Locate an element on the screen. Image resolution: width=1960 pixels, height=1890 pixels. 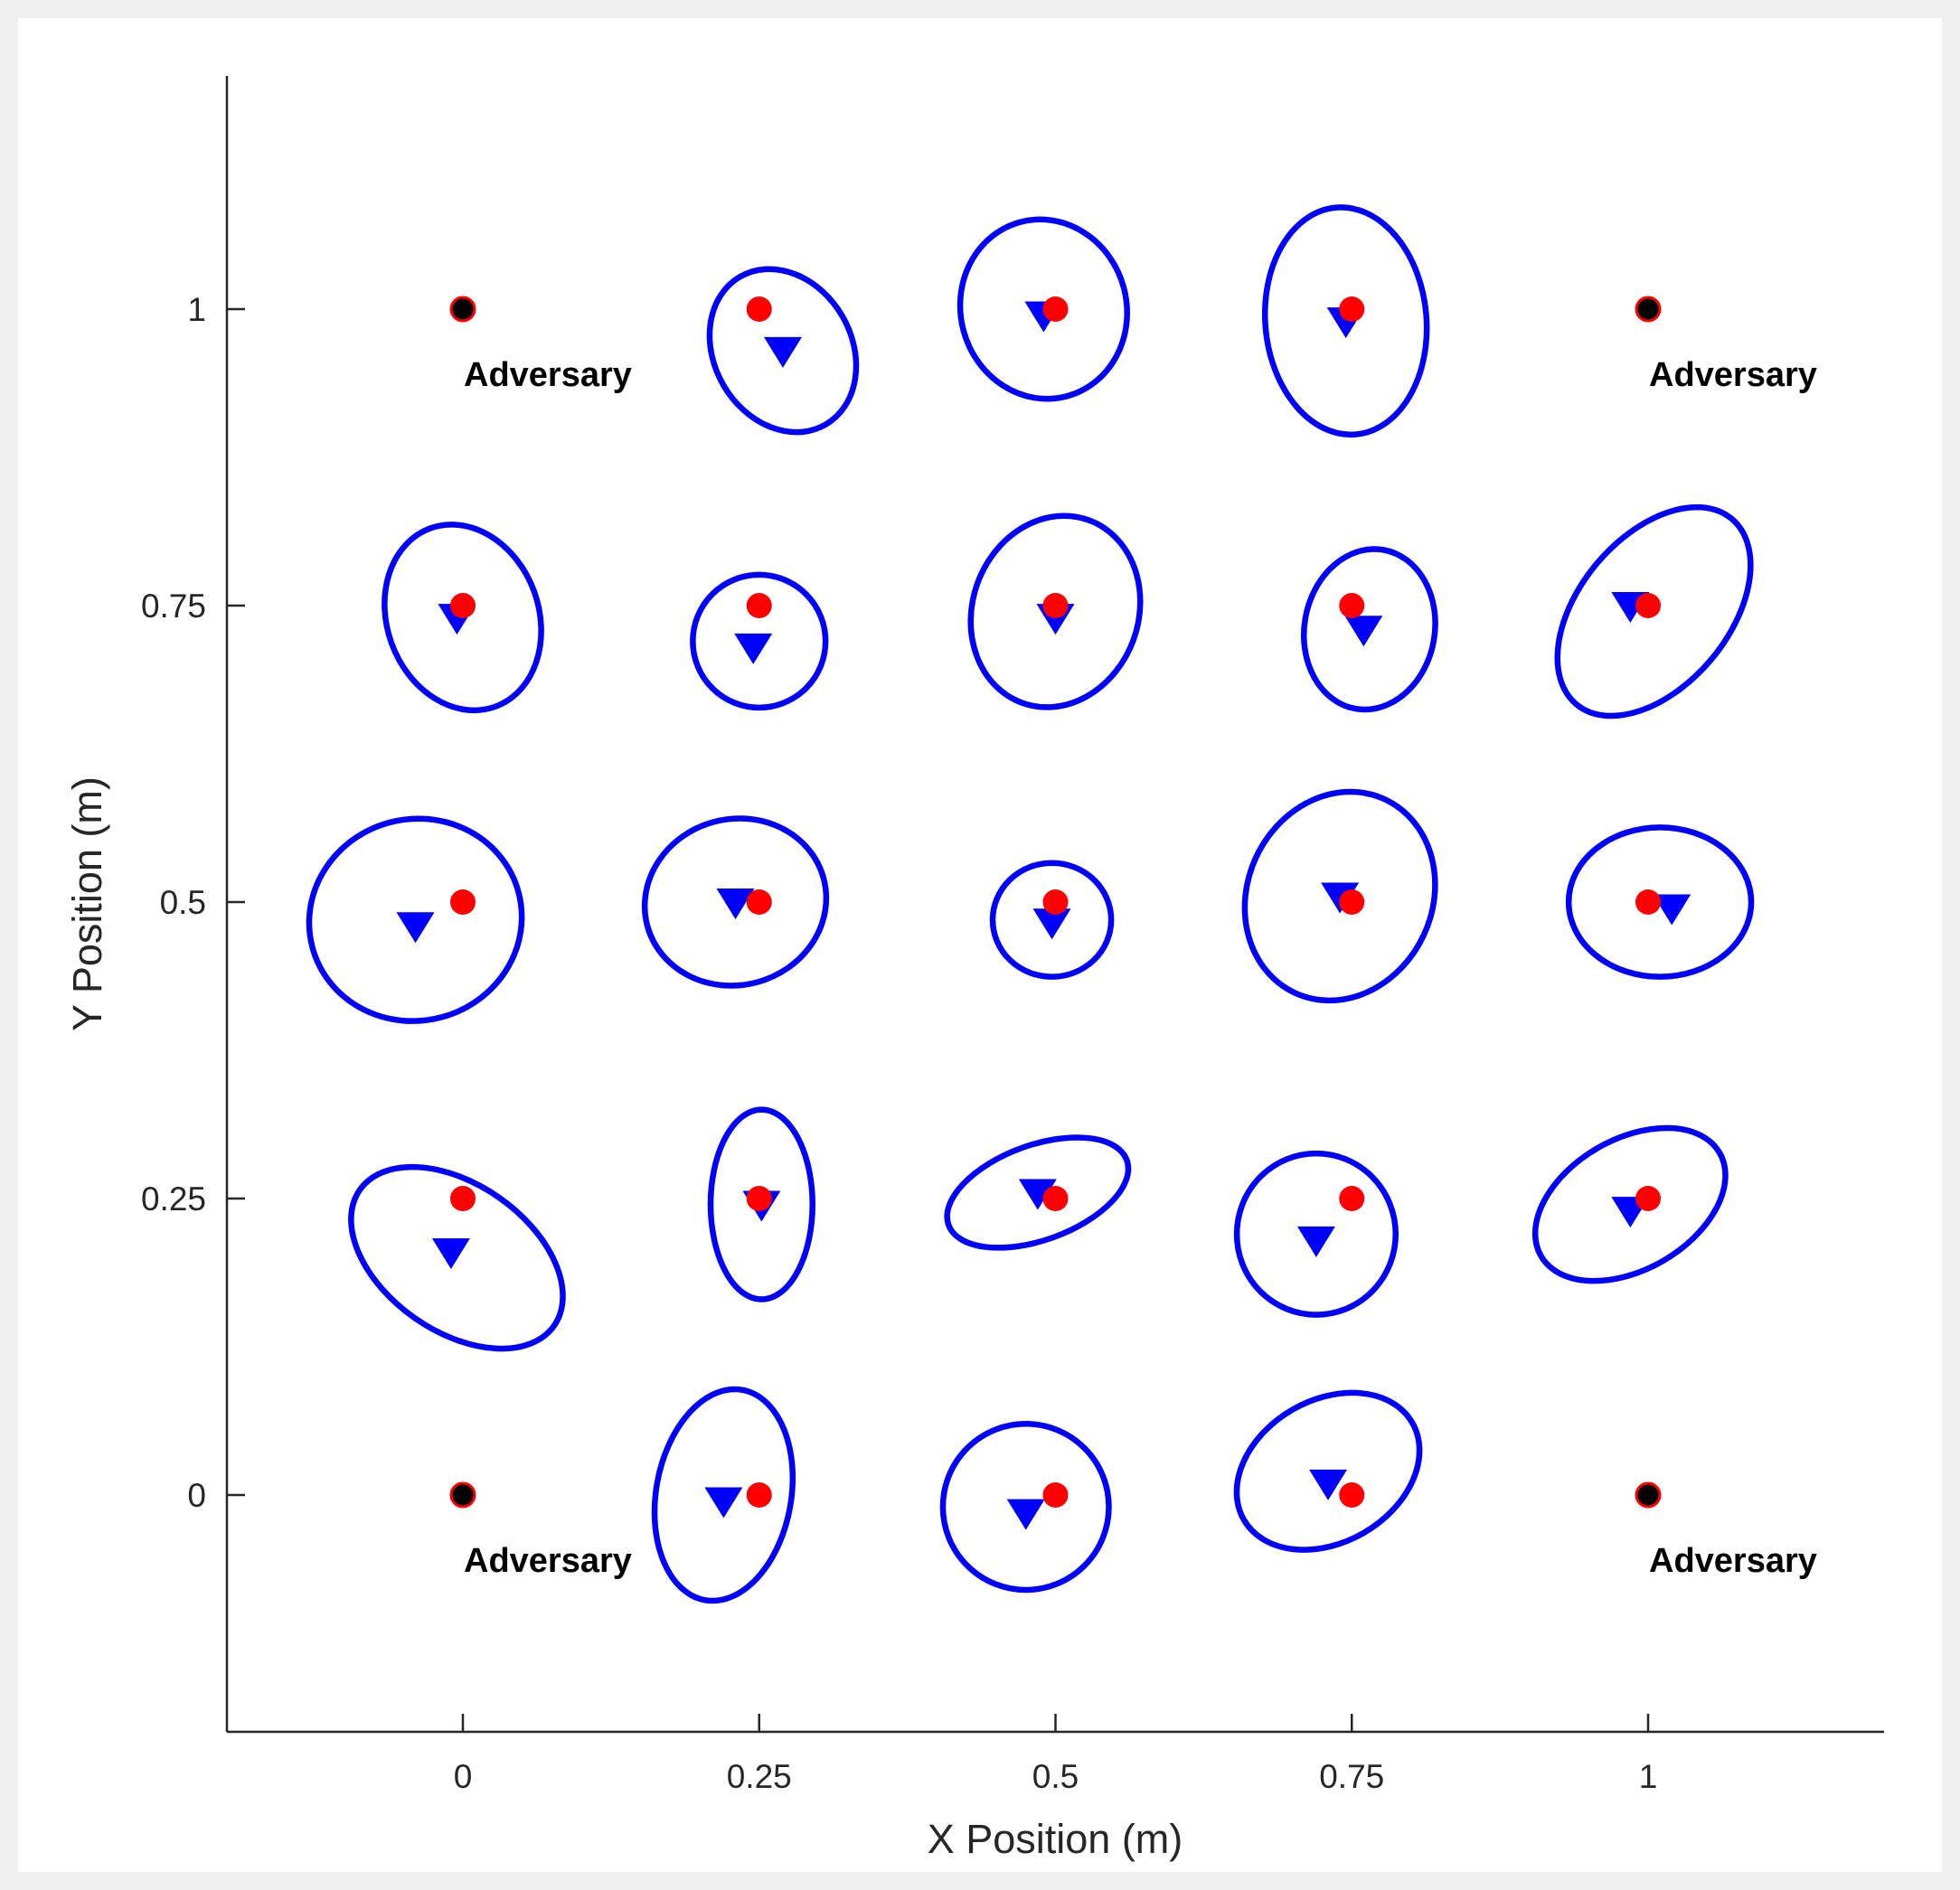
x-tick-label: 0.5 is located at coordinates (1055, 1777).